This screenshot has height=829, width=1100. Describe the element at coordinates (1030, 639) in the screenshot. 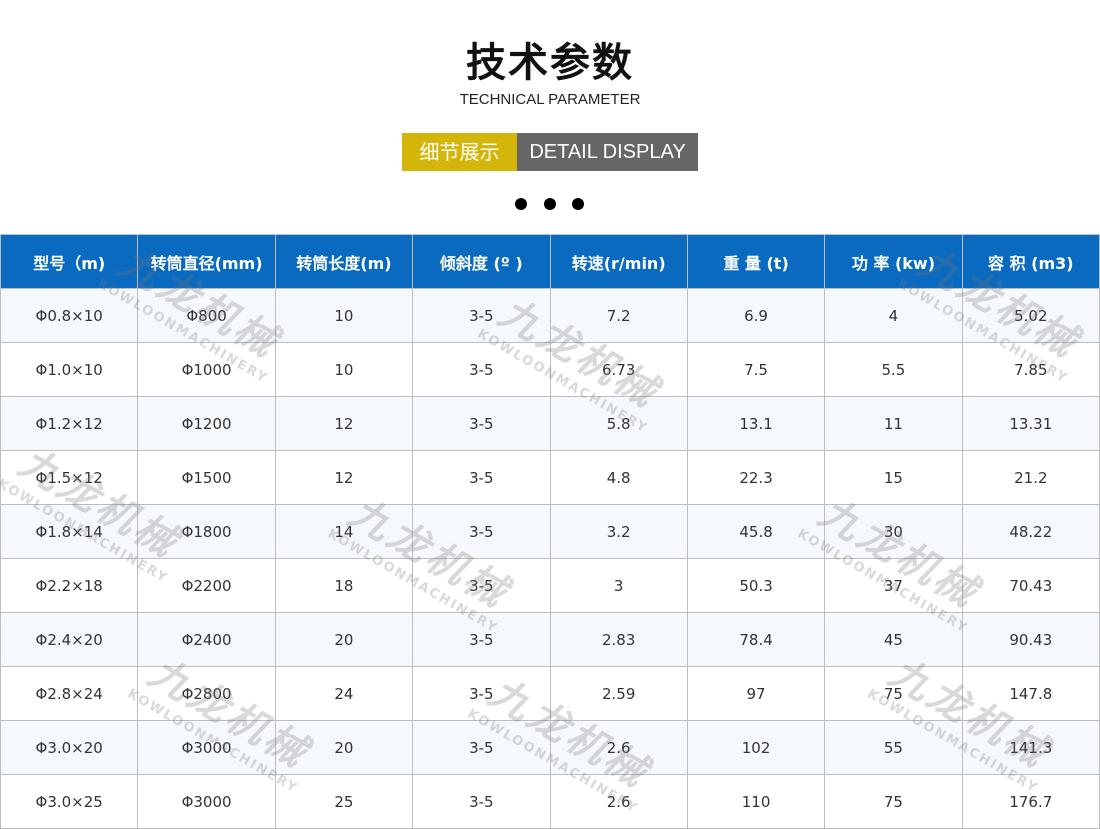

I see `table-cell: 90.43` at that location.